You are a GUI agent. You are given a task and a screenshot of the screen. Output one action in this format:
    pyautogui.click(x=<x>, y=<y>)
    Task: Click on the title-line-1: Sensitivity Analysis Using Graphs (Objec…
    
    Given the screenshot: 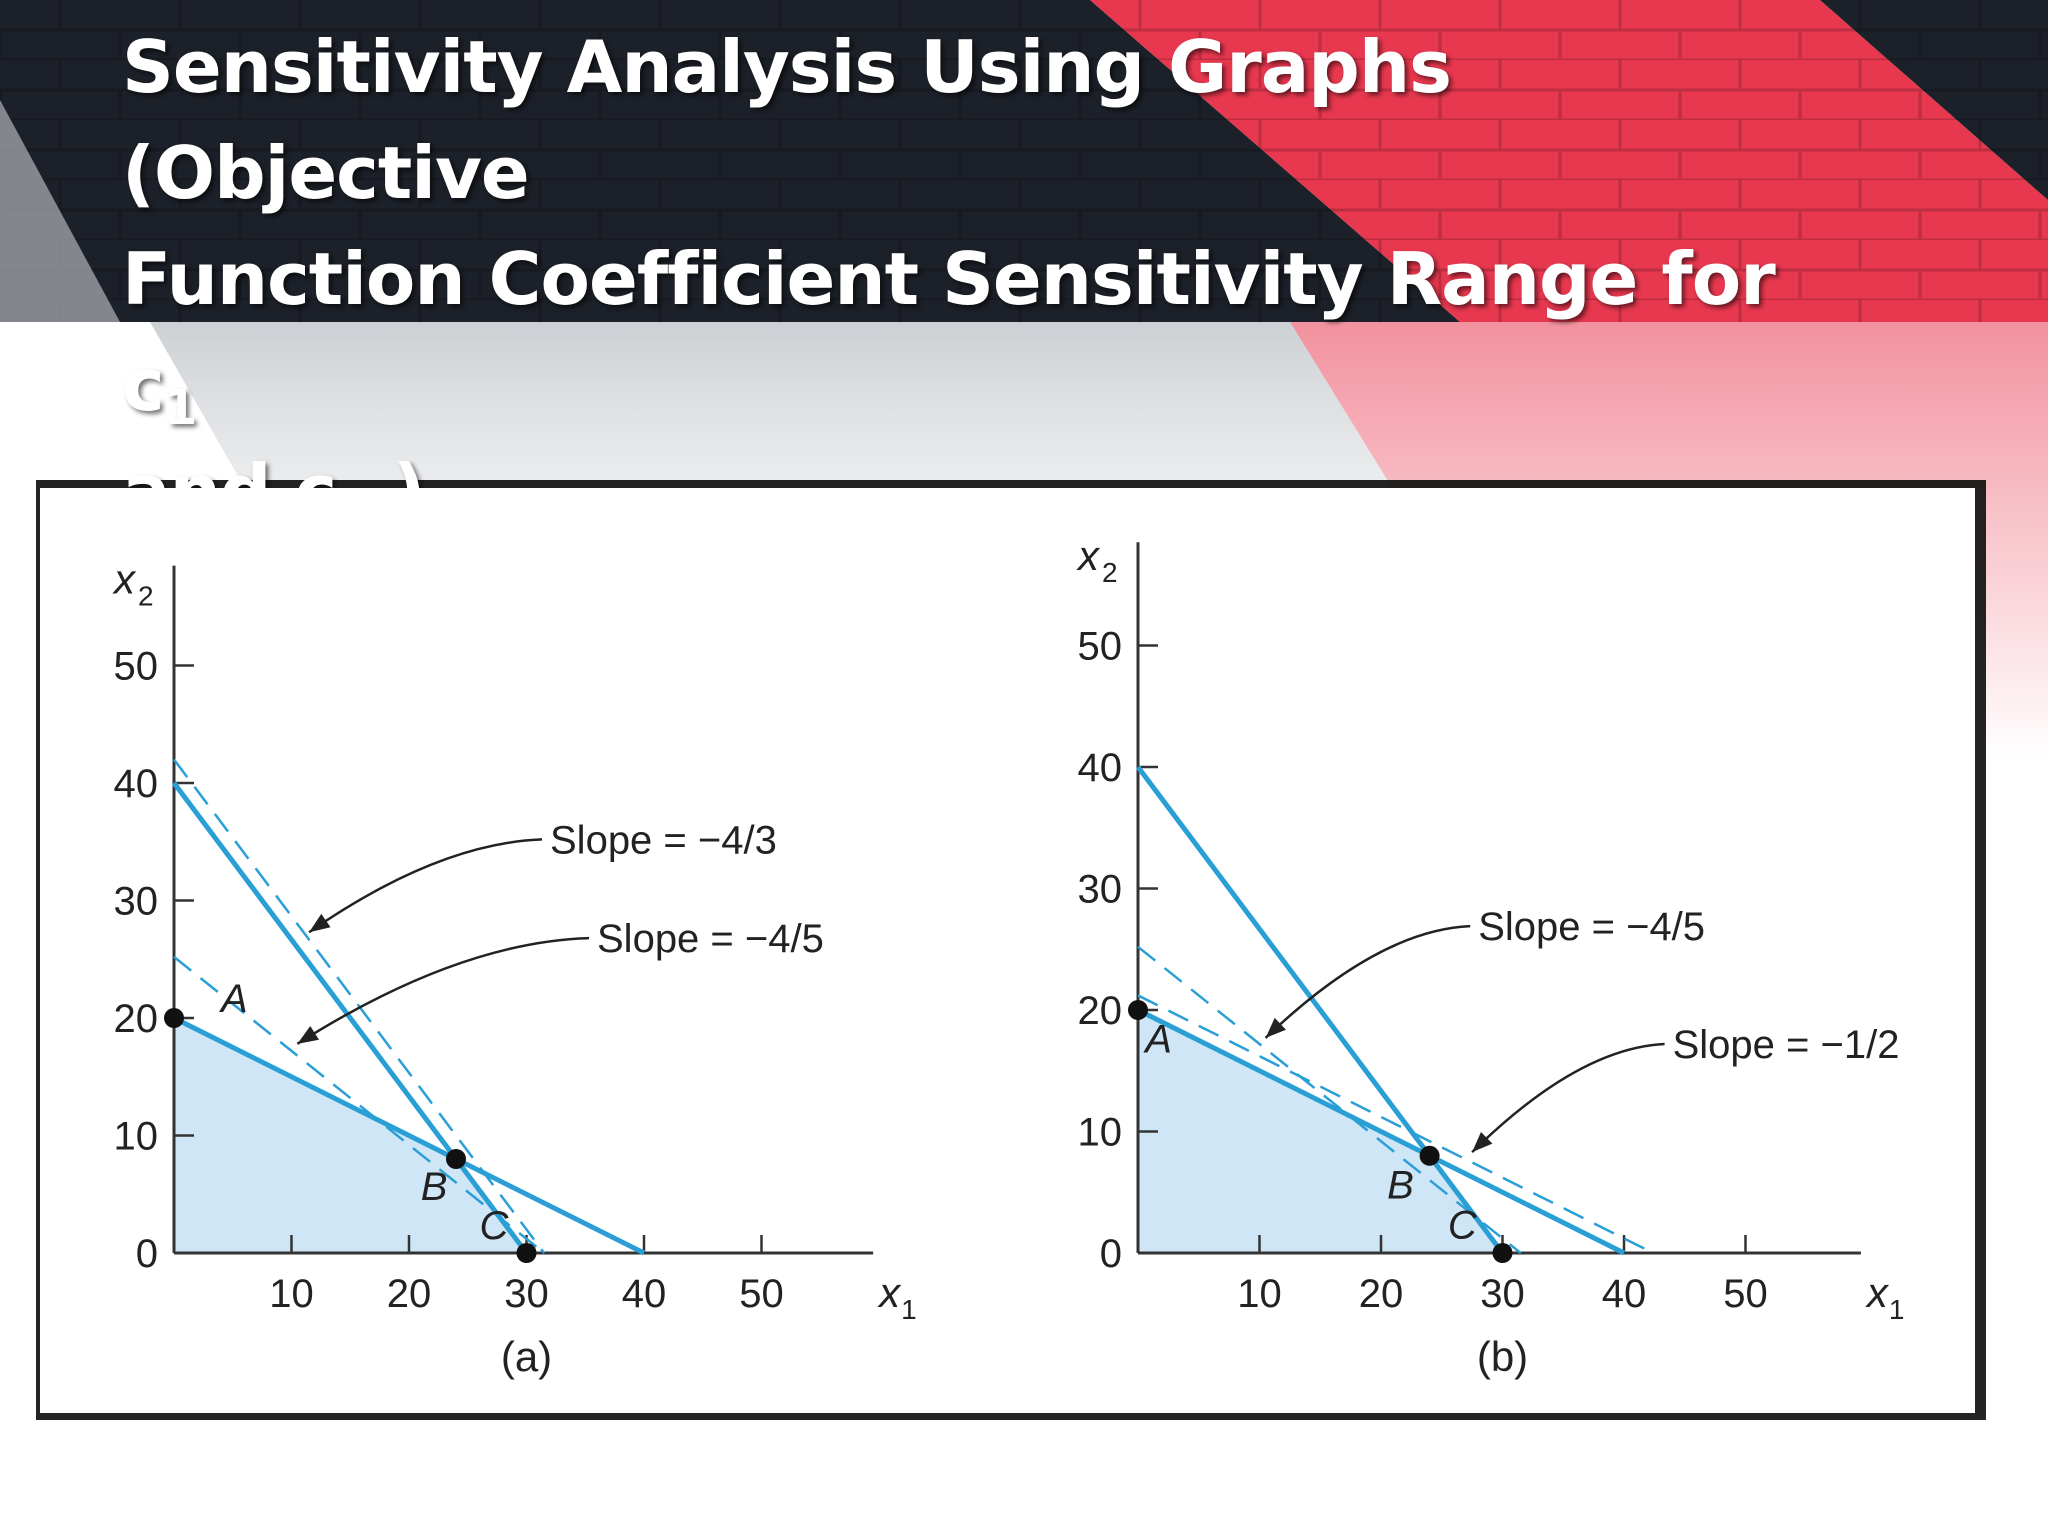 What is the action you would take?
    pyautogui.click(x=787, y=120)
    